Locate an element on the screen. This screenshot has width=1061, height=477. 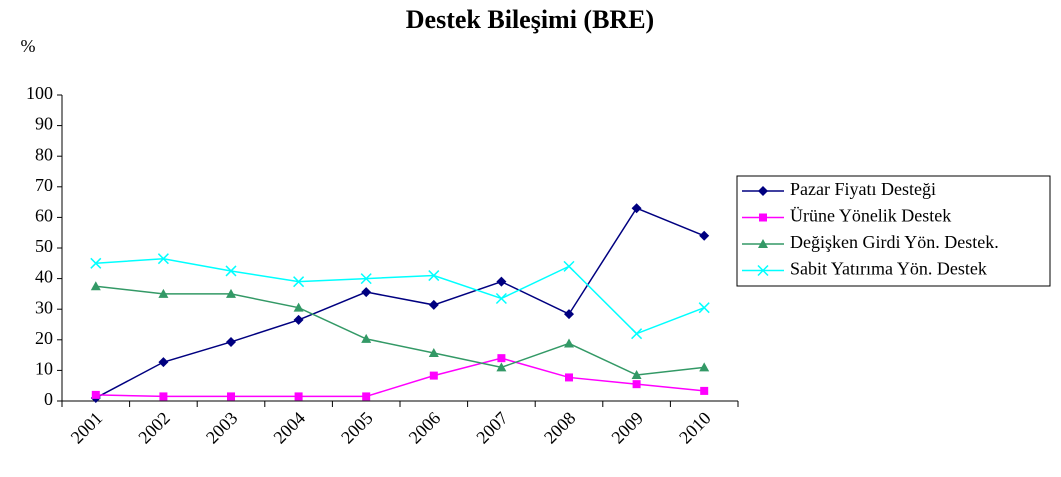
y-tick-label: 100 is located at coordinates (39, 93).